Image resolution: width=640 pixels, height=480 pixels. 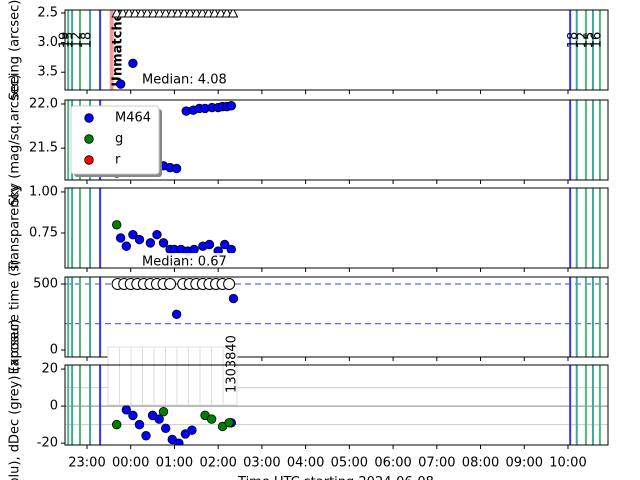 What do you see at coordinates (133, 118) in the screenshot?
I see `legend-label: M464` at bounding box center [133, 118].